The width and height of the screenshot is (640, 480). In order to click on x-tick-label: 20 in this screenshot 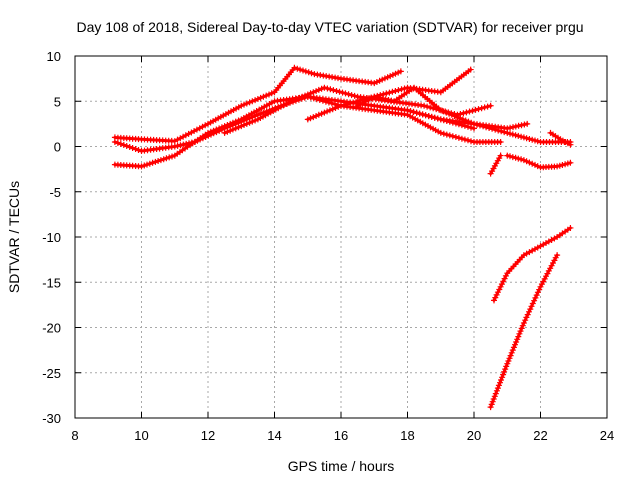, I will do `click(474, 435)`.